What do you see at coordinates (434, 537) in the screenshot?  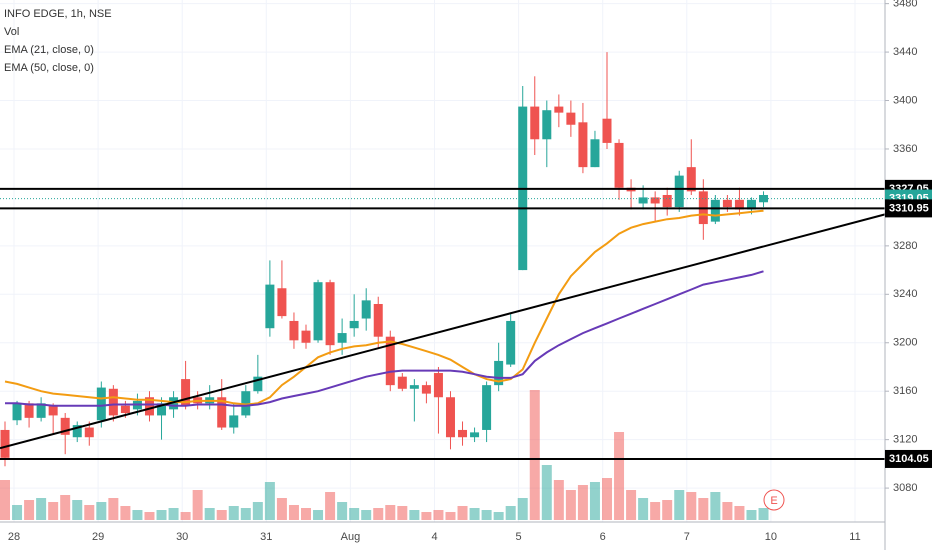 I see `x-tick-label: 4` at bounding box center [434, 537].